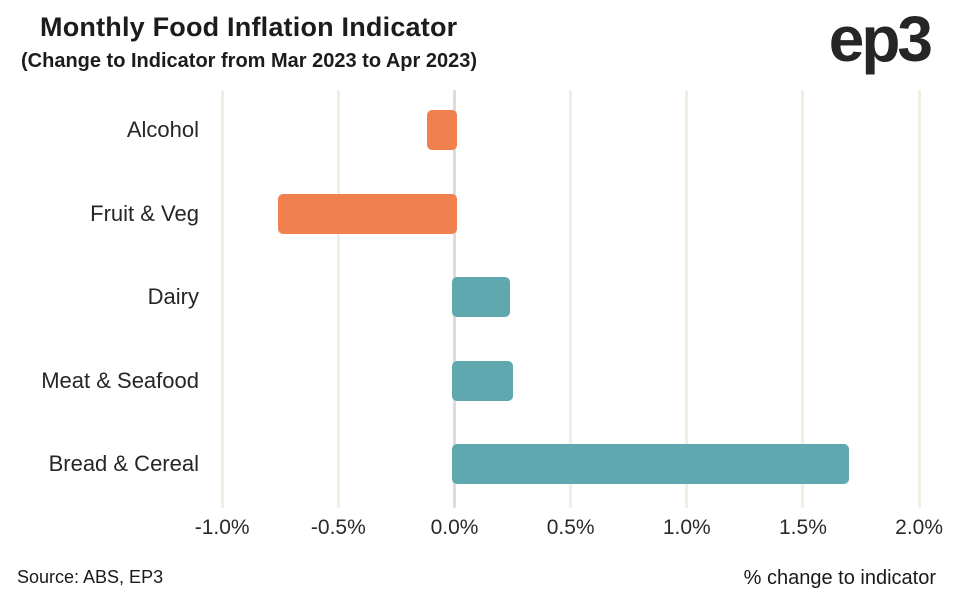 The width and height of the screenshot is (958, 597). I want to click on category-label: Dairy, so click(173, 296).